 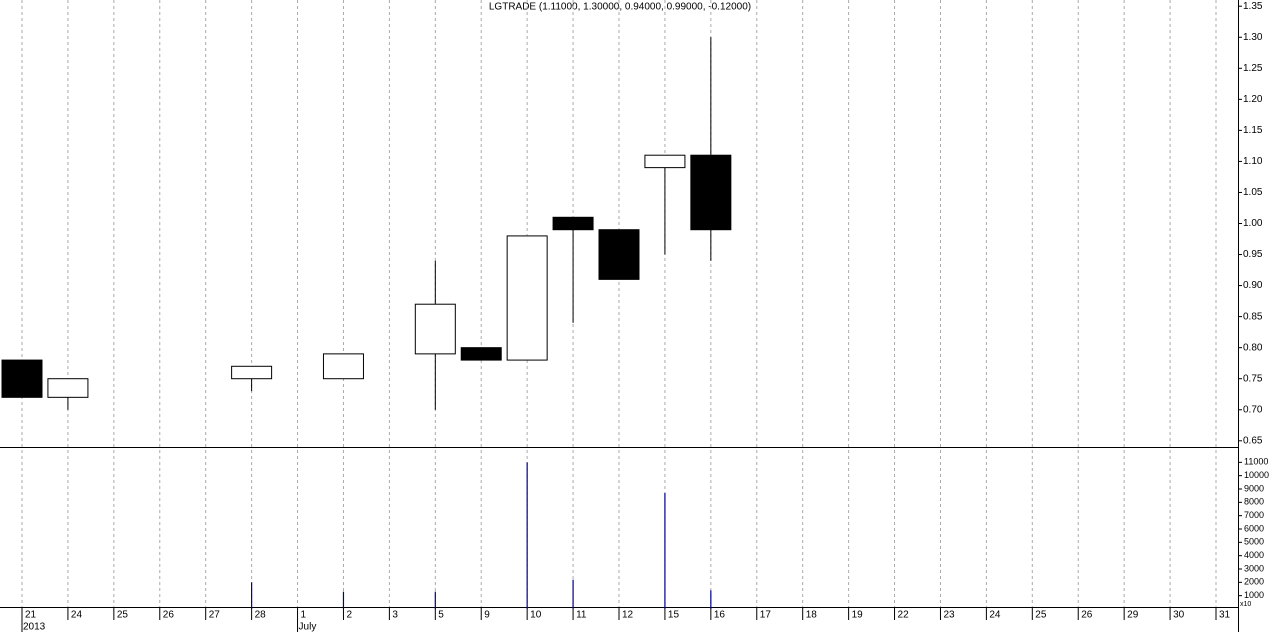 What do you see at coordinates (1254, 555) in the screenshot?
I see `y2-tick-label: 4000` at bounding box center [1254, 555].